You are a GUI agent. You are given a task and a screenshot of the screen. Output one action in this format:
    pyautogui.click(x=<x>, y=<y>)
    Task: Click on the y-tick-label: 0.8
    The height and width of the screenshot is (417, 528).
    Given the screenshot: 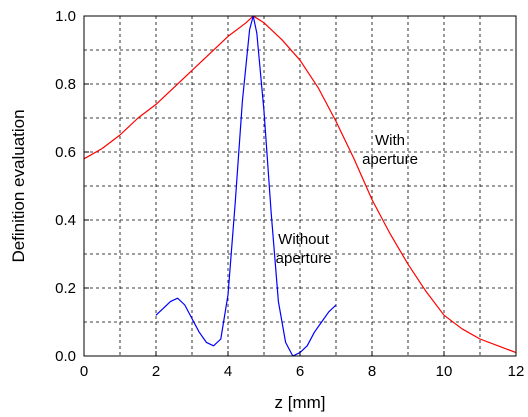 What is the action you would take?
    pyautogui.click(x=65, y=84)
    